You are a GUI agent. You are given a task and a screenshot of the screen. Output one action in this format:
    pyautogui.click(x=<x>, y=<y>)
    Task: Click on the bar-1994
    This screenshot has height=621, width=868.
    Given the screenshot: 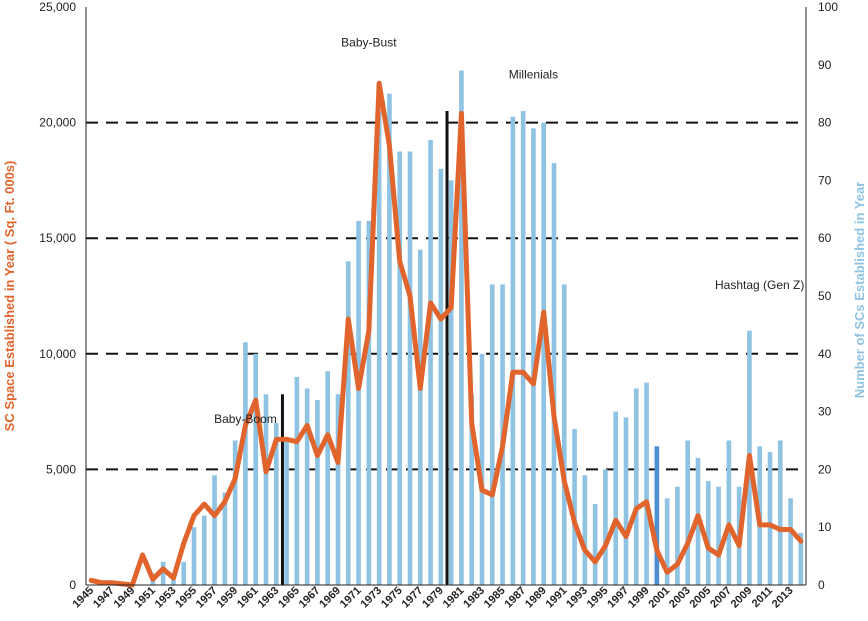 What is the action you would take?
    pyautogui.click(x=595, y=544)
    